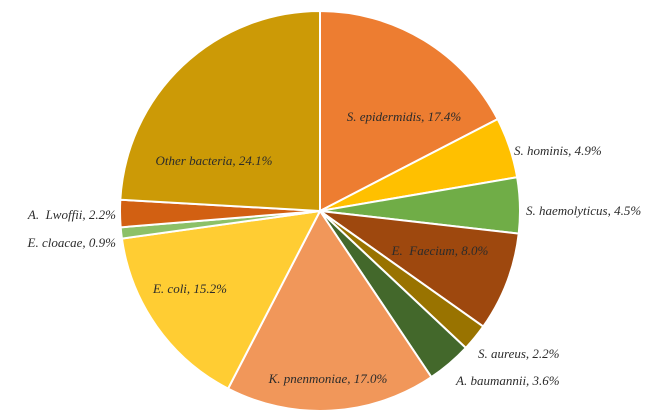 The image size is (669, 419). I want to click on slice-label: S. epidermidis, 17.4%, so click(404, 116).